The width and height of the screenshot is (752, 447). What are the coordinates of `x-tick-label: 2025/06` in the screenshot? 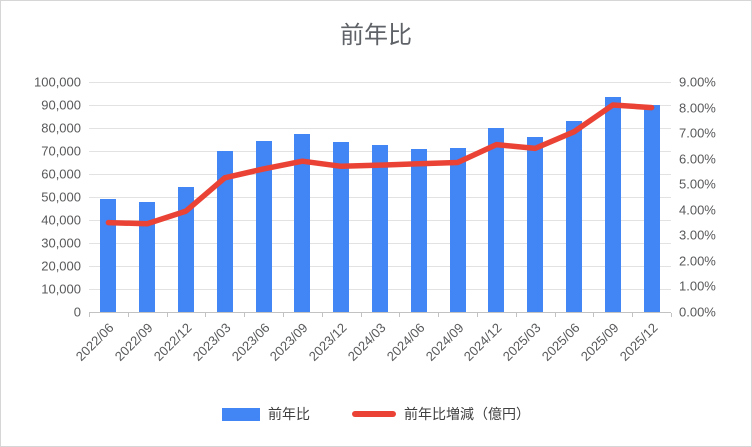 It's located at (560, 342).